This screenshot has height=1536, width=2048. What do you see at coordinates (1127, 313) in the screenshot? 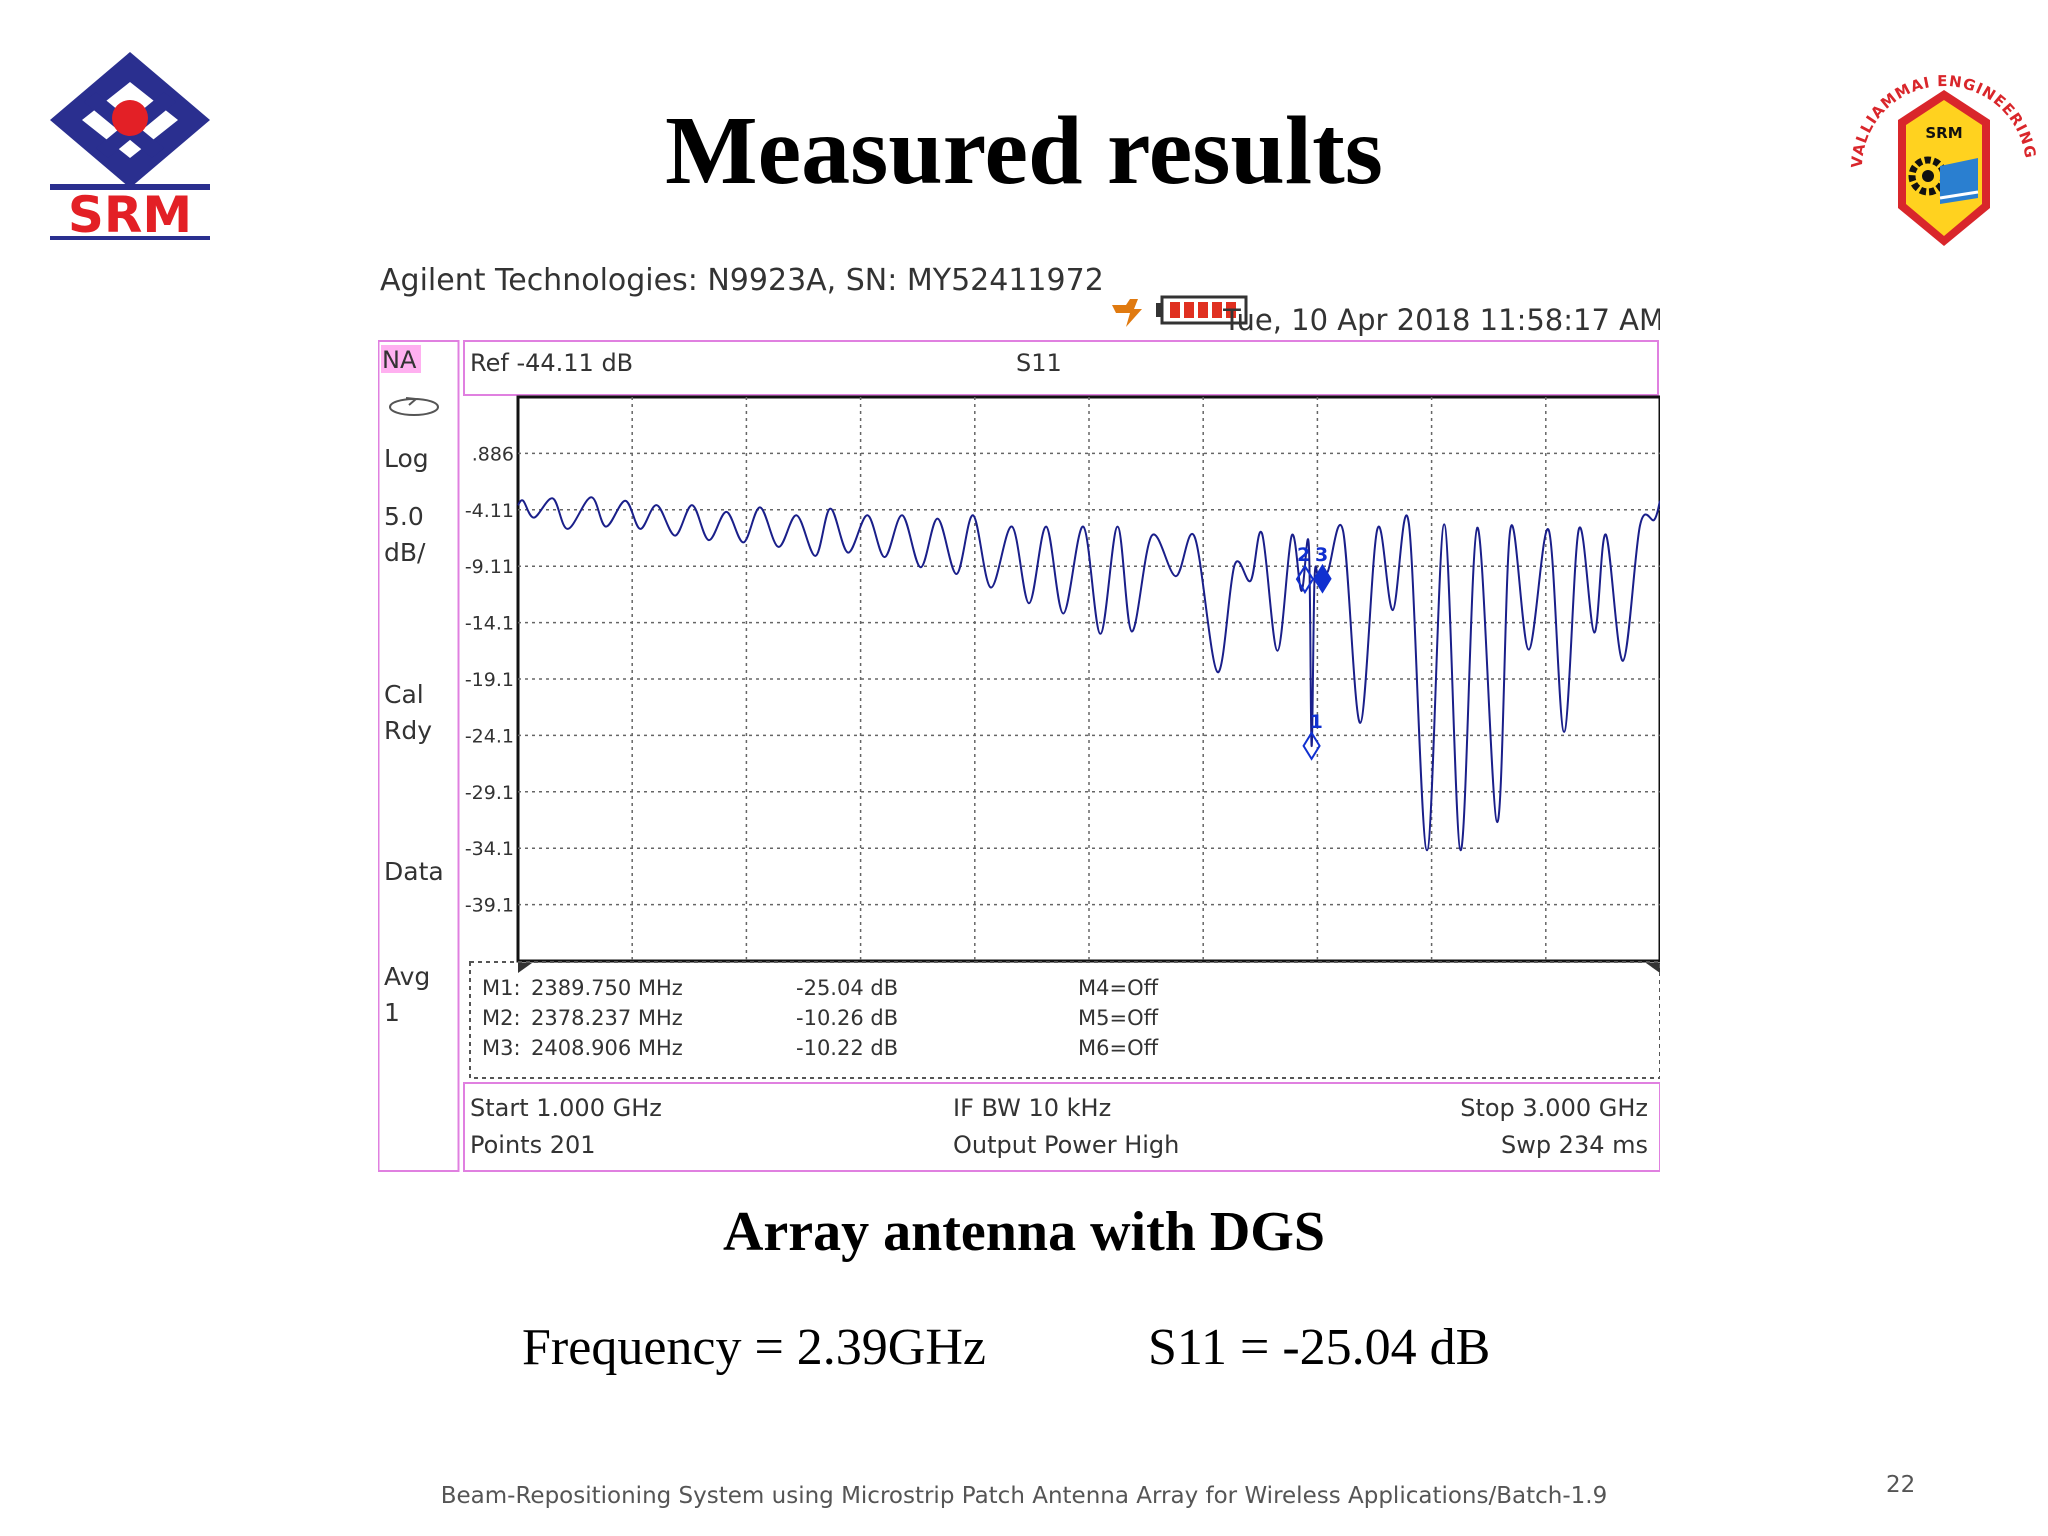
I see `power-plug-icon` at bounding box center [1127, 313].